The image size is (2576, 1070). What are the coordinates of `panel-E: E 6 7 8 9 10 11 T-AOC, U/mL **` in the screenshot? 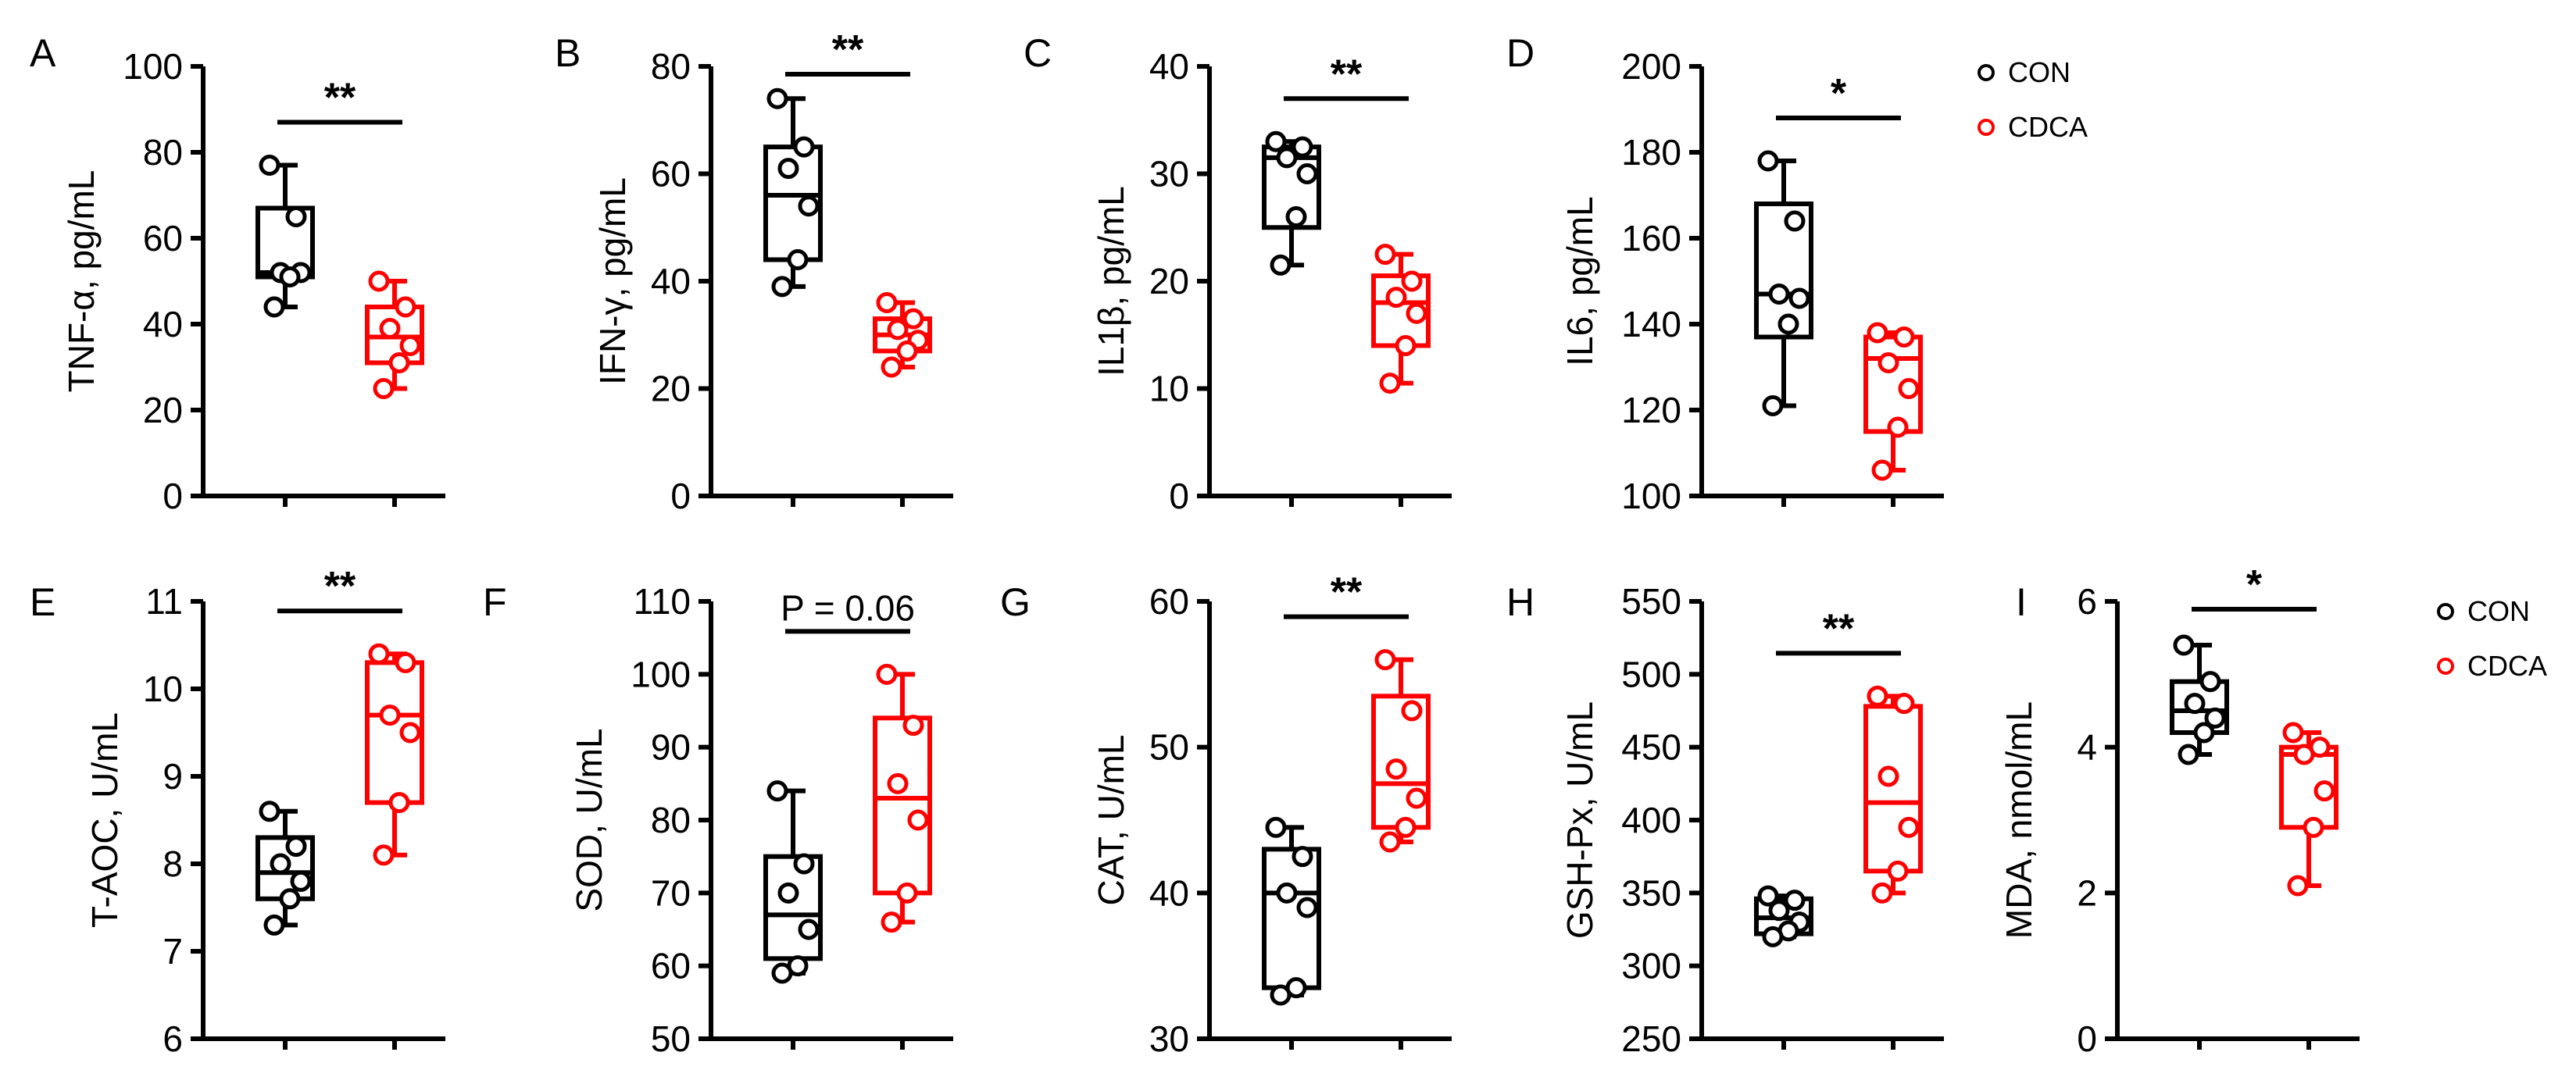 It's located at (237, 812).